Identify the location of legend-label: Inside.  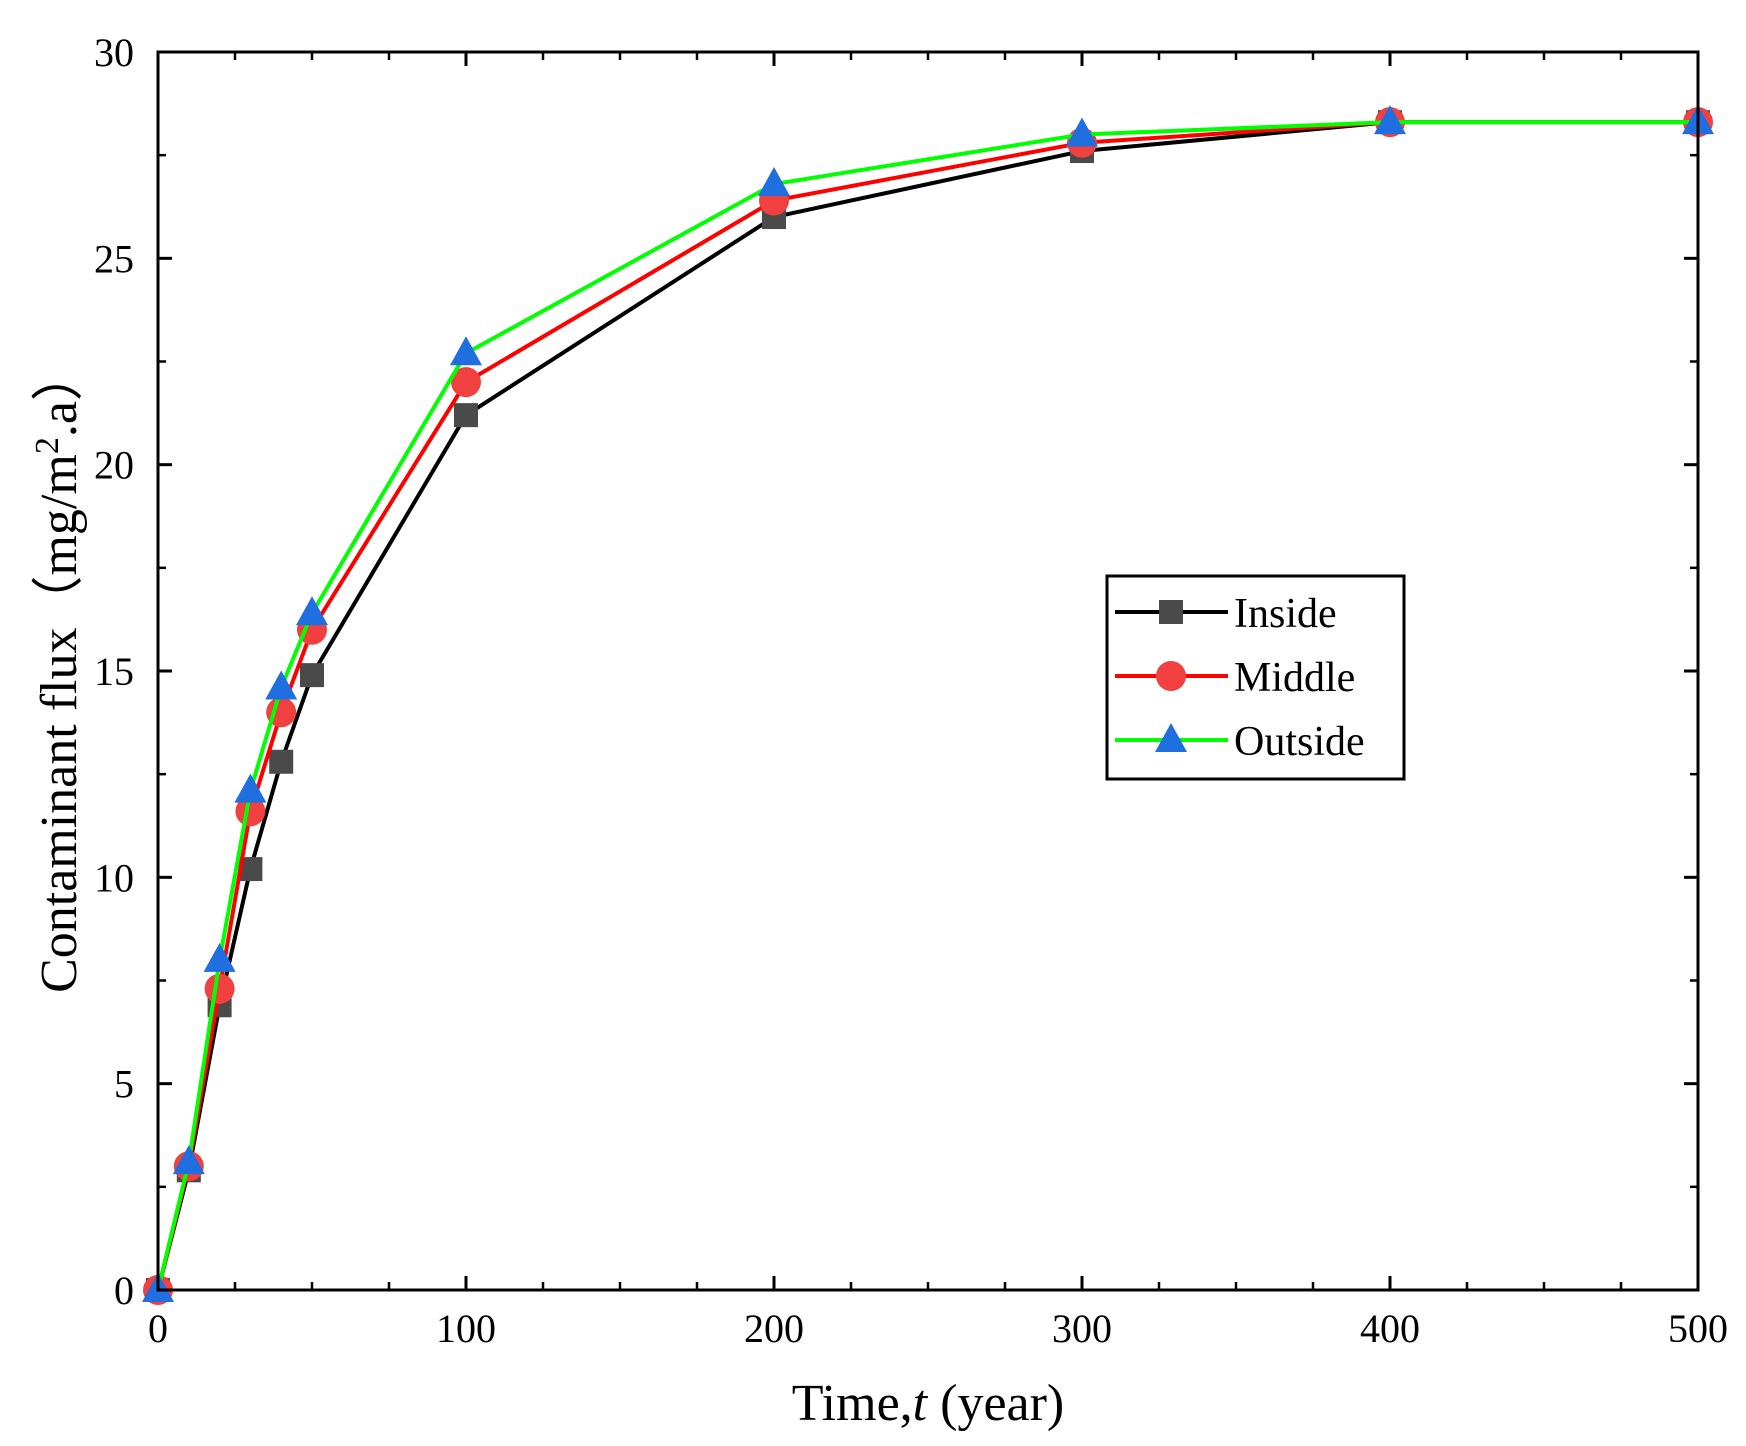
(1285, 614).